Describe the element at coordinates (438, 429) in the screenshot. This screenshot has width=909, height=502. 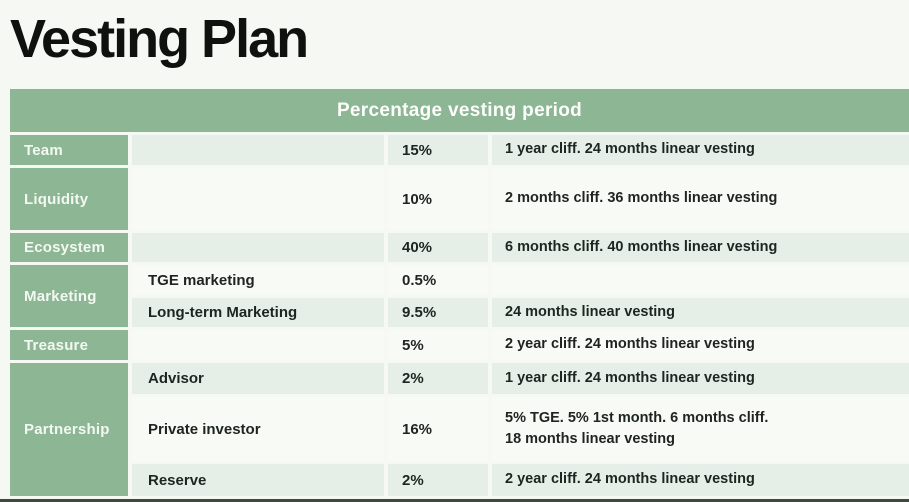
I see `table-row-private-investor-percent: 16%` at that location.